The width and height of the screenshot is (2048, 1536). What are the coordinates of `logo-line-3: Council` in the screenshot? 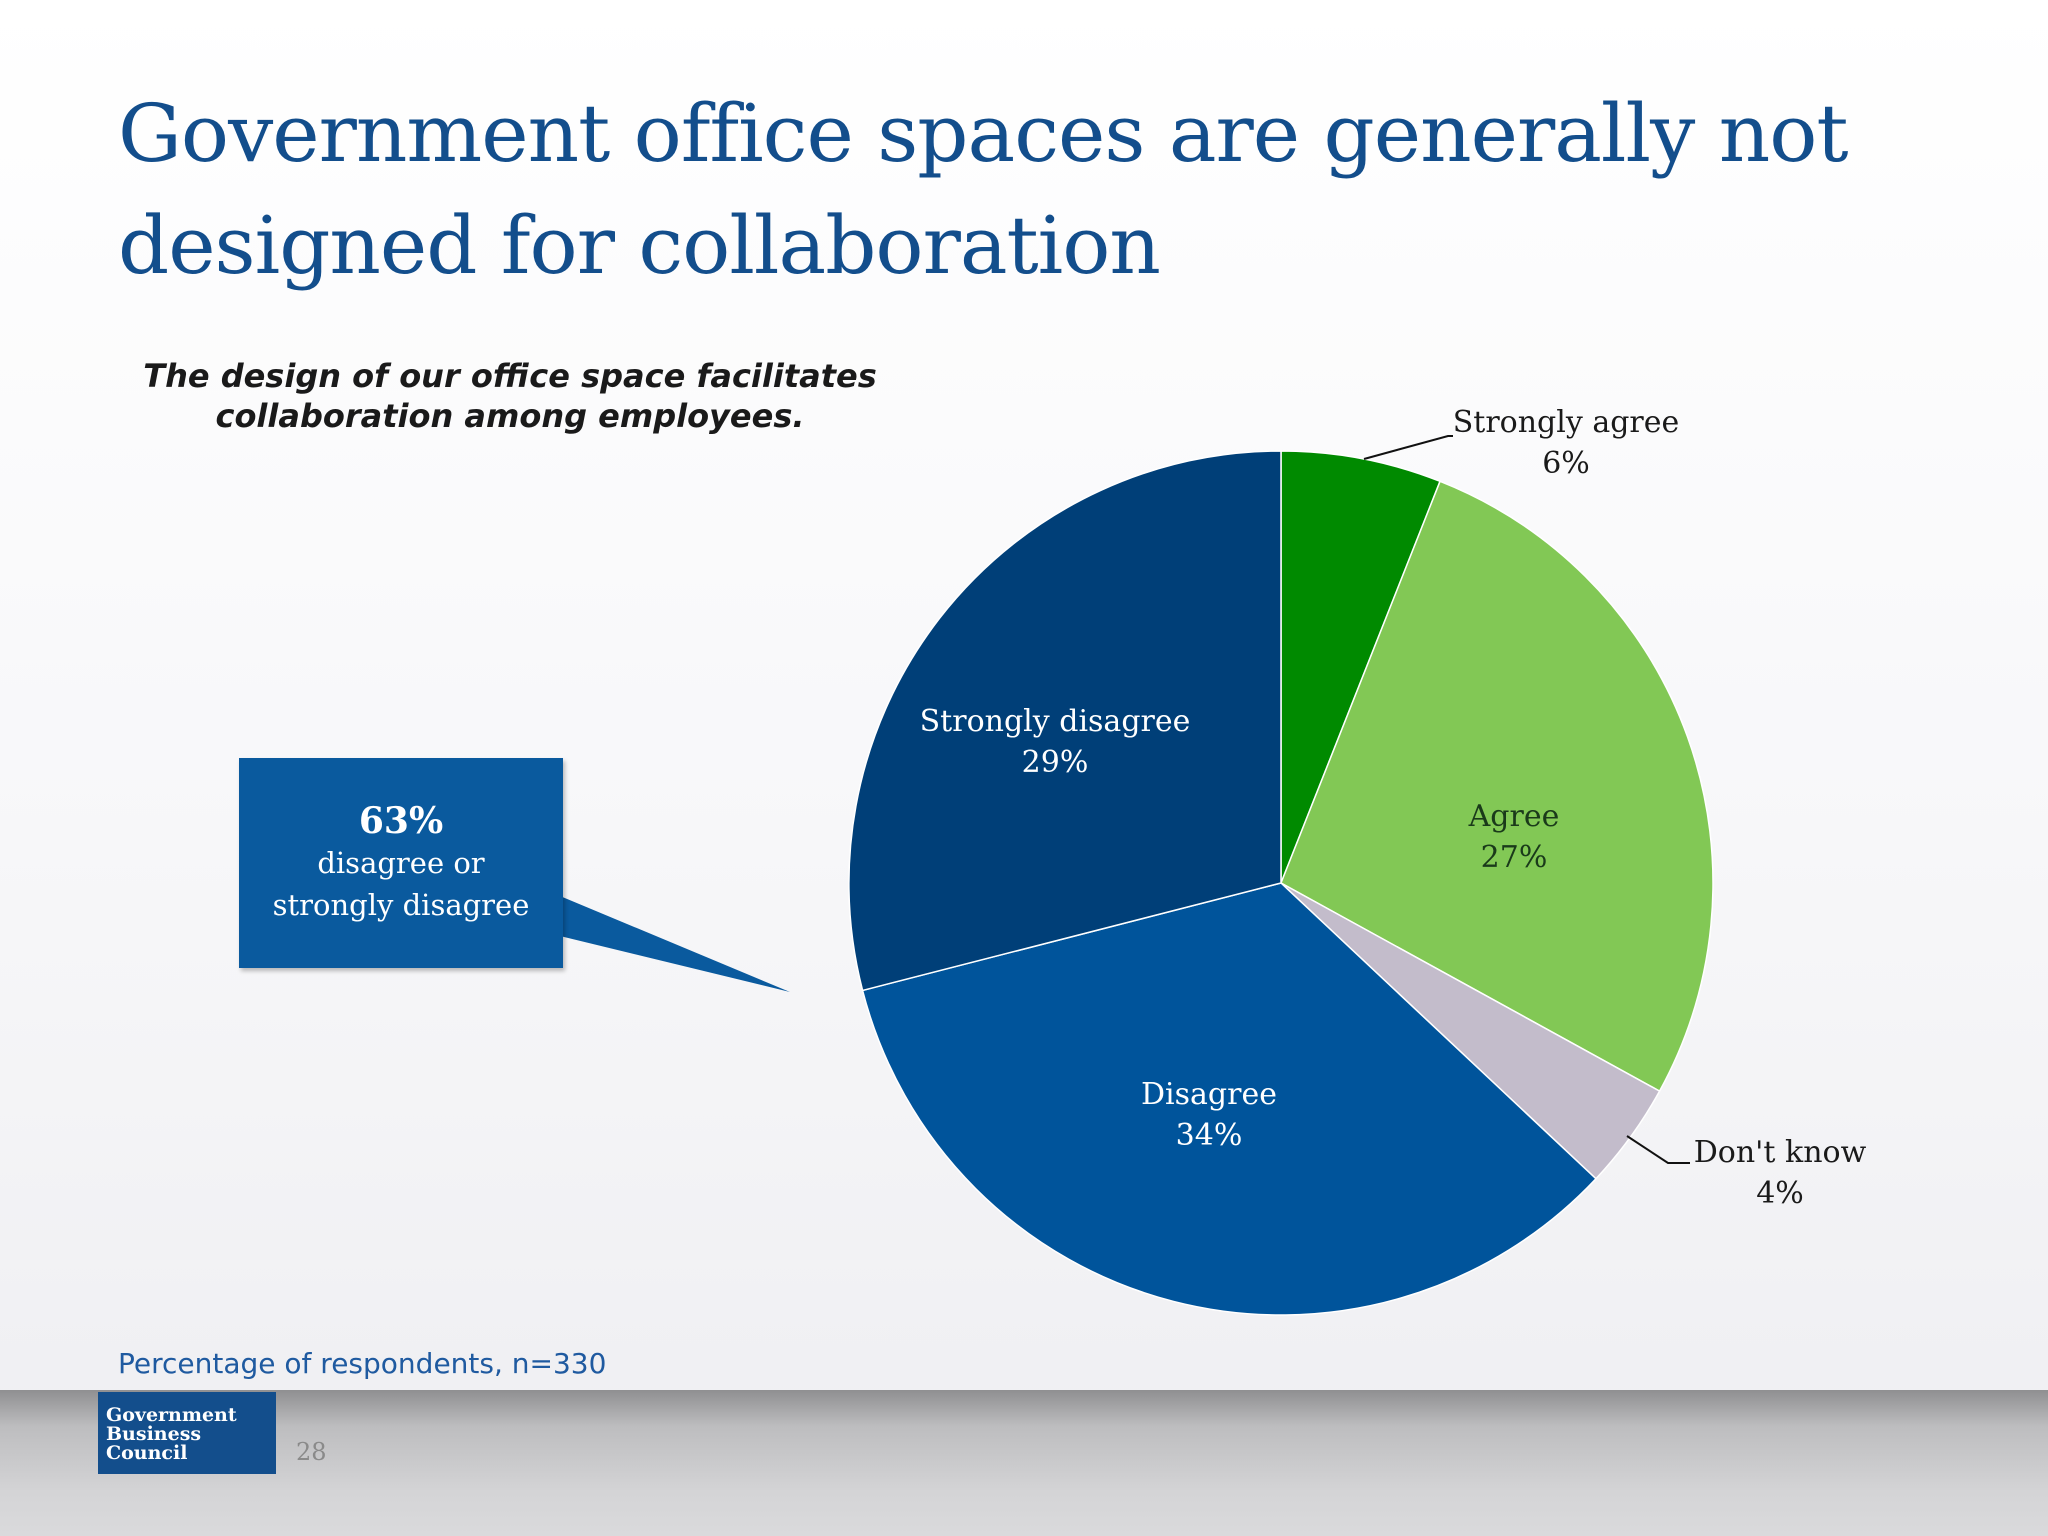 It's located at (147, 1453).